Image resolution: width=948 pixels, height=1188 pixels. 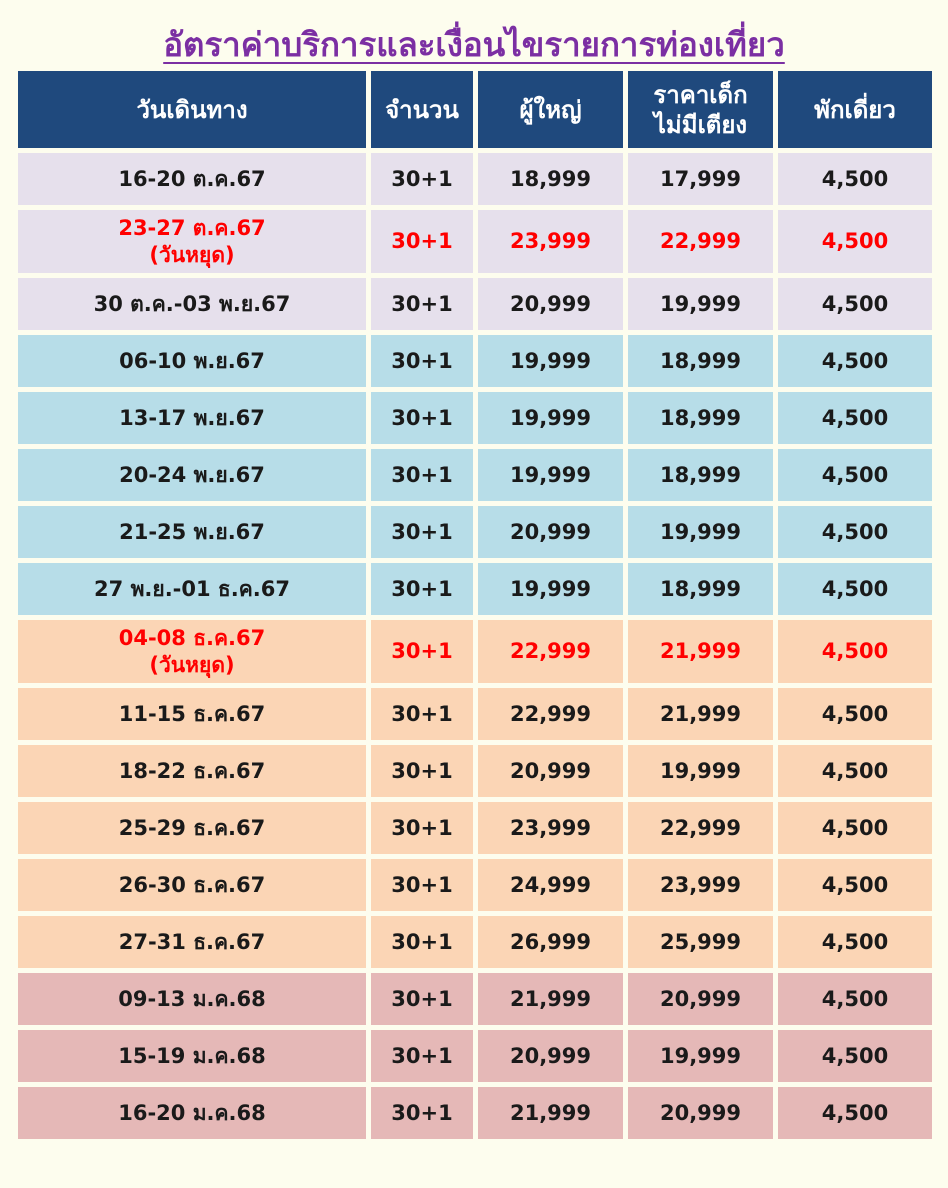 What do you see at coordinates (475, 475) in the screenshot?
I see `table-row: 20-24 พ.ย.67 30+1 19,999 18,999 4,500` at bounding box center [475, 475].